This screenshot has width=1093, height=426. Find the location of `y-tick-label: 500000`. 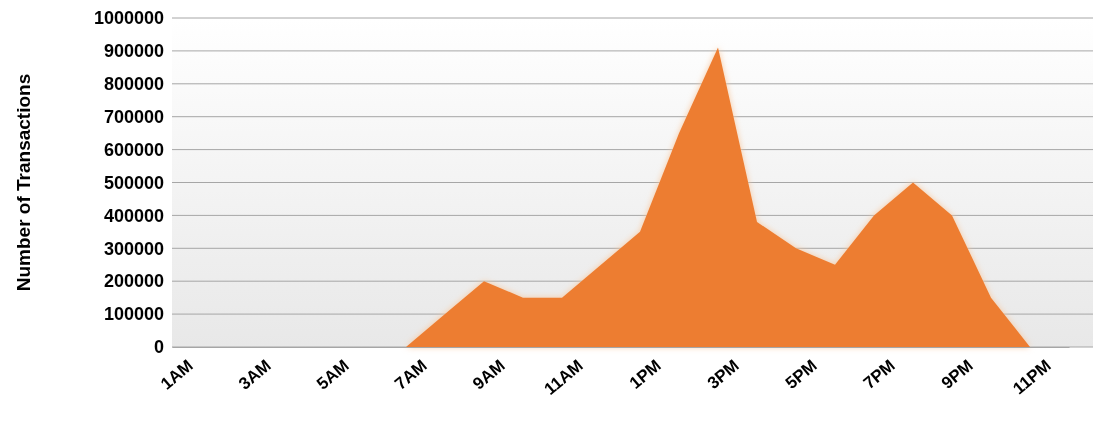

y-tick-label: 500000 is located at coordinates (133, 182).